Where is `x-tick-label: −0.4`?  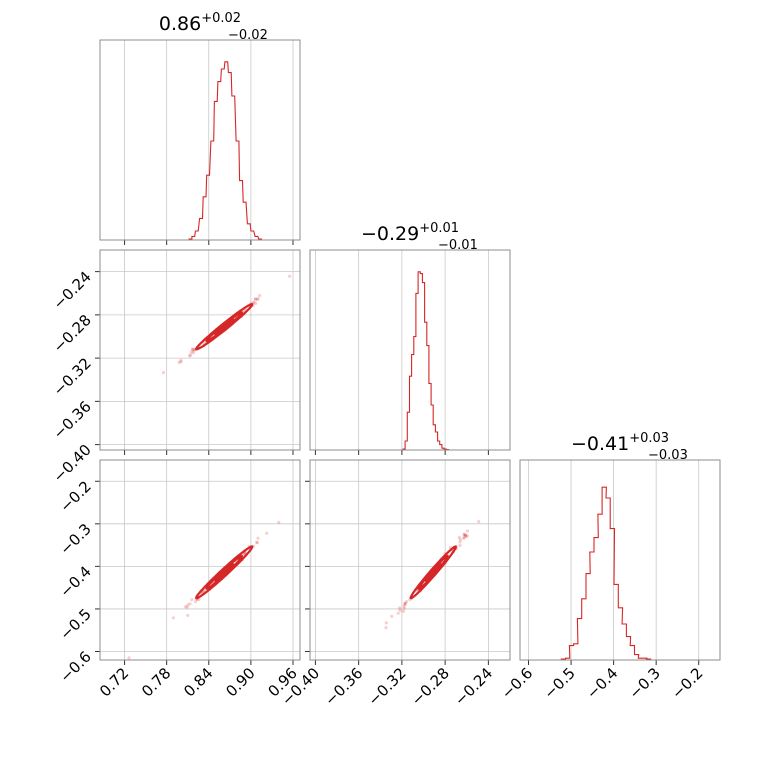 x-tick-label: −0.4 is located at coordinates (602, 683).